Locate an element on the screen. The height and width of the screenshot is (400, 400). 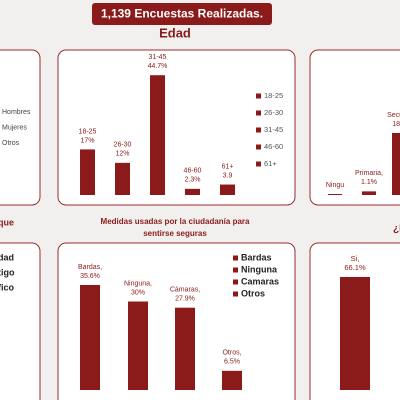
legend-label: 31-45 is located at coordinates (273, 129).